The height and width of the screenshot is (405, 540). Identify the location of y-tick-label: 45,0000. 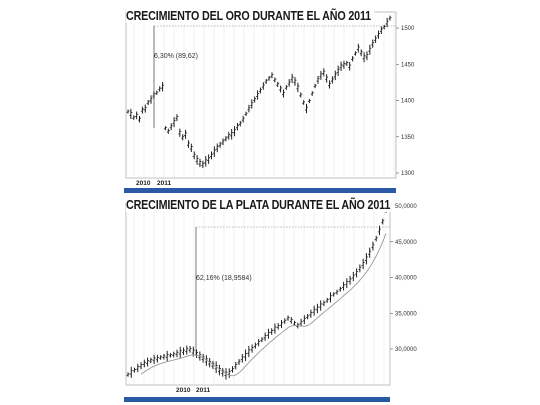
(406, 243).